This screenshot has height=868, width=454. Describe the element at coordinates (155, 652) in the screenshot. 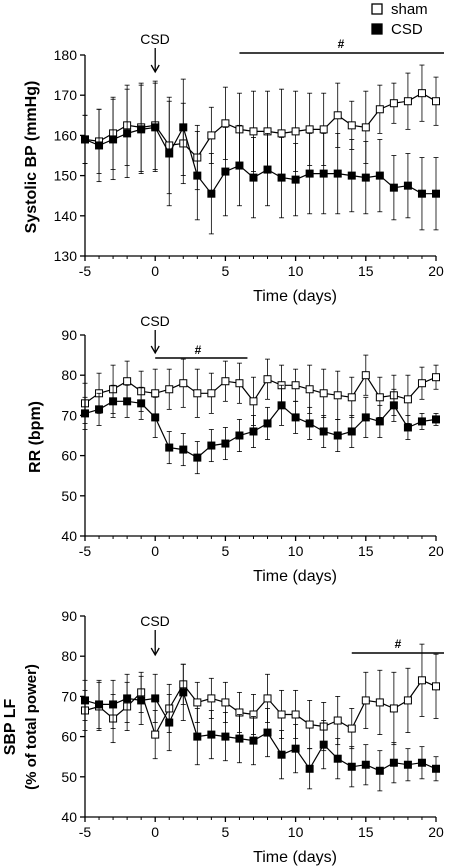

I see `annotation-arrowhead` at that location.